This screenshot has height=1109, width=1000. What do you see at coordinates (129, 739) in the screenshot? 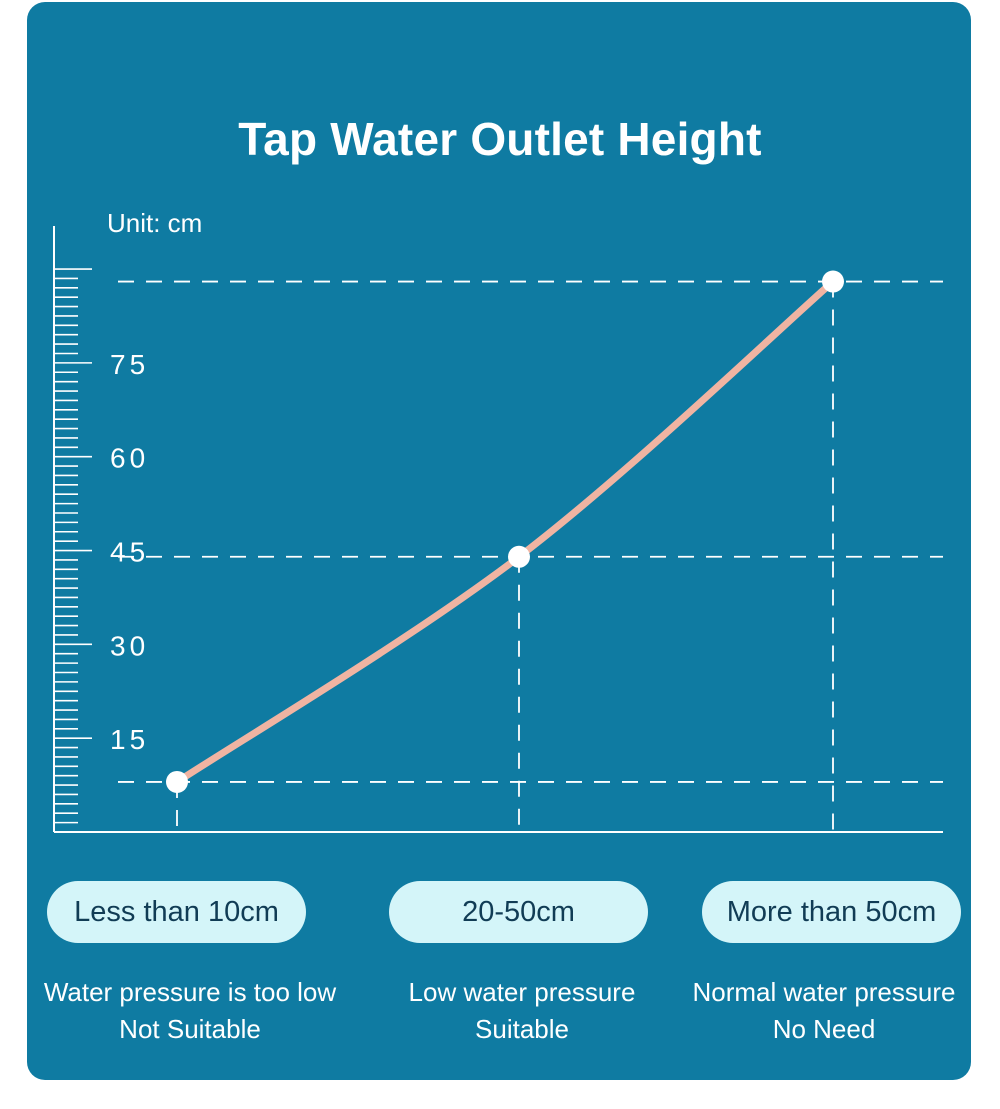
I see `y-tick-label: 15` at bounding box center [129, 739].